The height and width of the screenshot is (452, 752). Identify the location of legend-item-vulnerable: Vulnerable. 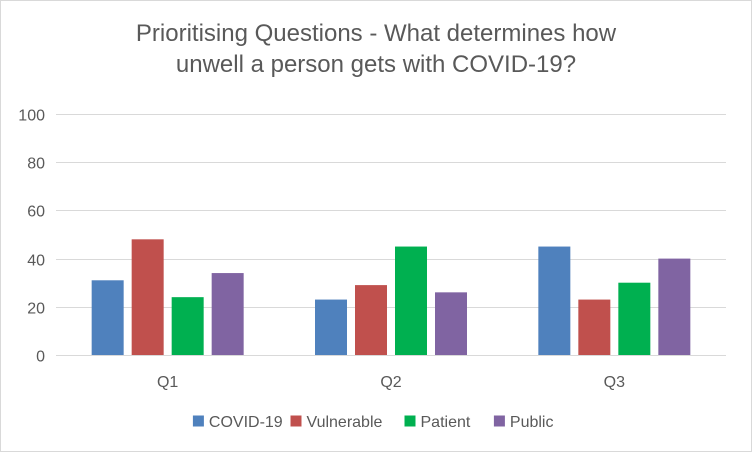
(336, 422).